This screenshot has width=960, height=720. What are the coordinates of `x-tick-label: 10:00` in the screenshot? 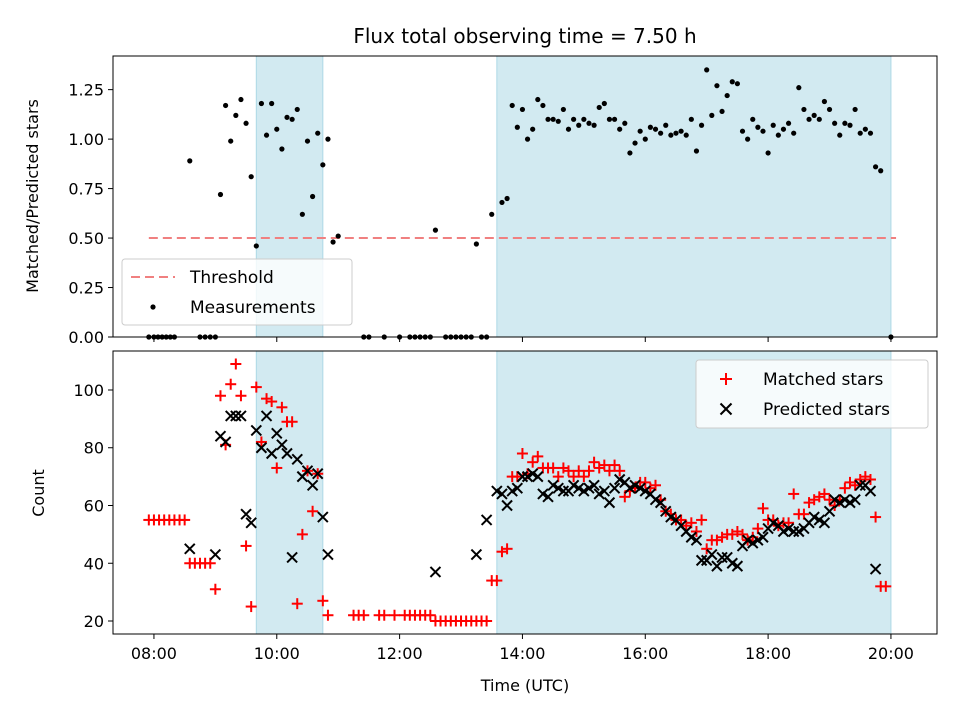 It's located at (277, 653).